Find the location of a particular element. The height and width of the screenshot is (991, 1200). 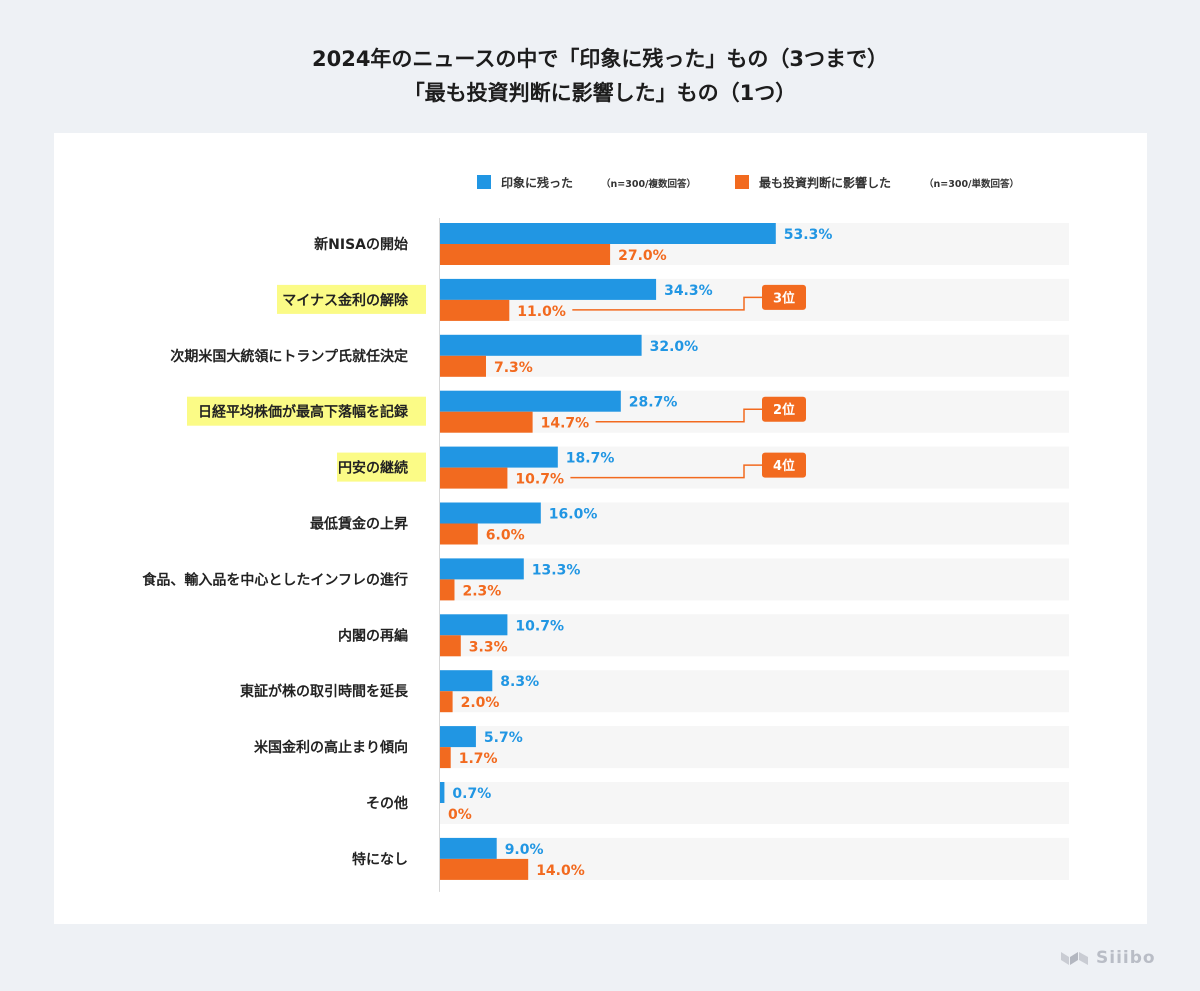

category-label: その他 is located at coordinates (387, 803).